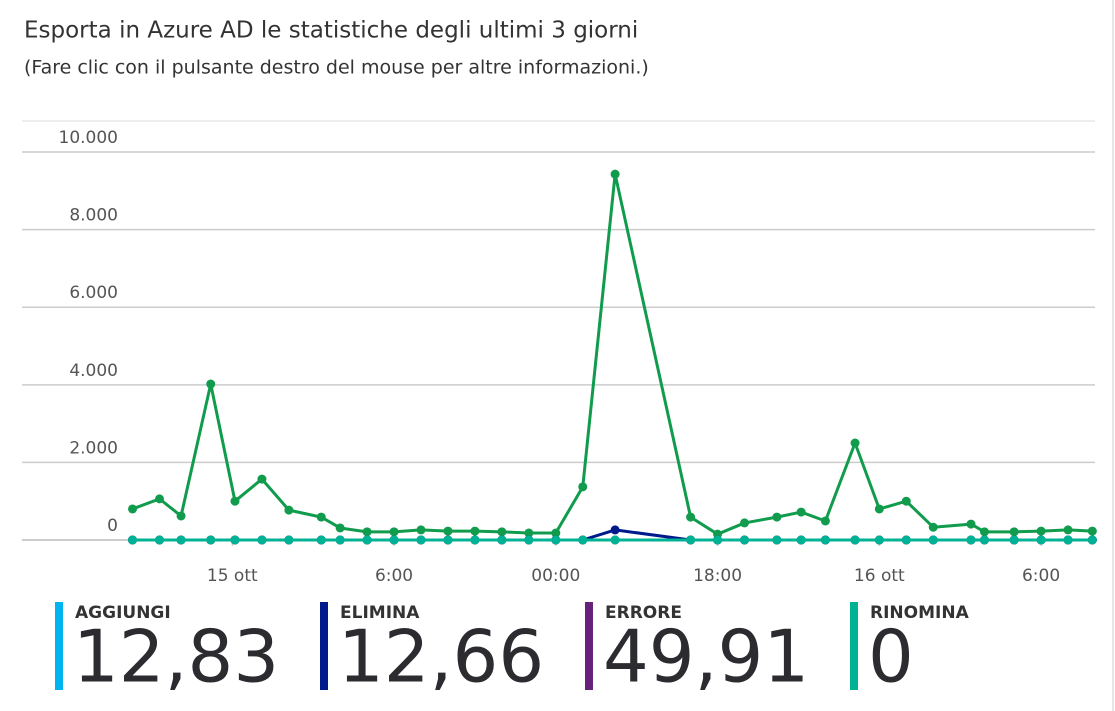 This screenshot has height=711, width=1115. I want to click on summary-name: AGGIUNGI, so click(123, 613).